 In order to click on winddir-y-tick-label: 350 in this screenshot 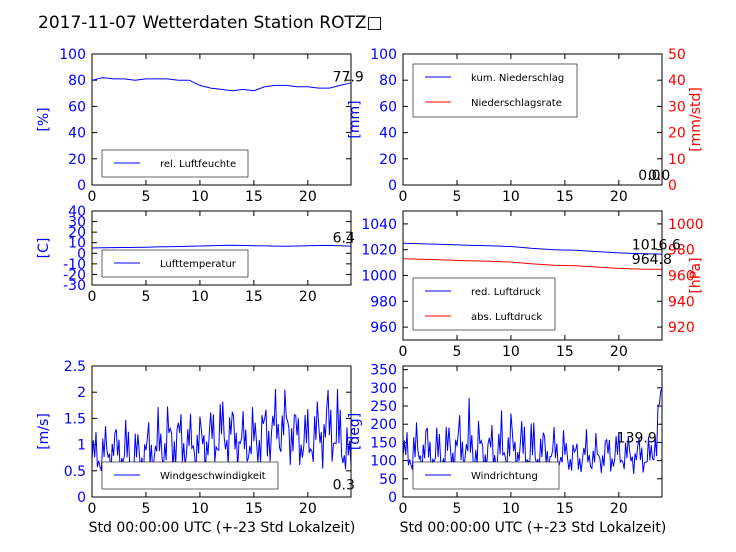, I will do `click(383, 371)`.